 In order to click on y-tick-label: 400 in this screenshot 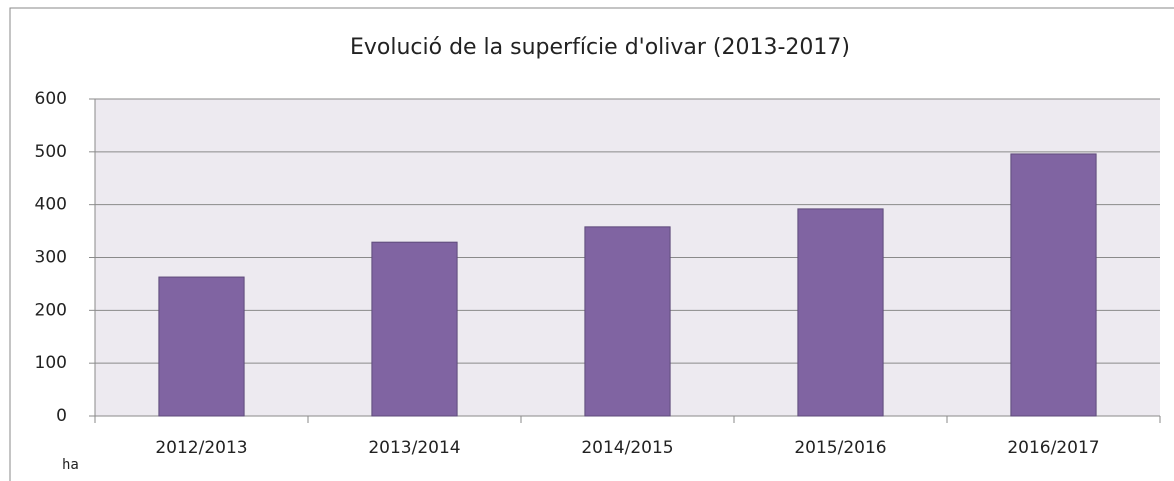, I will do `click(51, 205)`.